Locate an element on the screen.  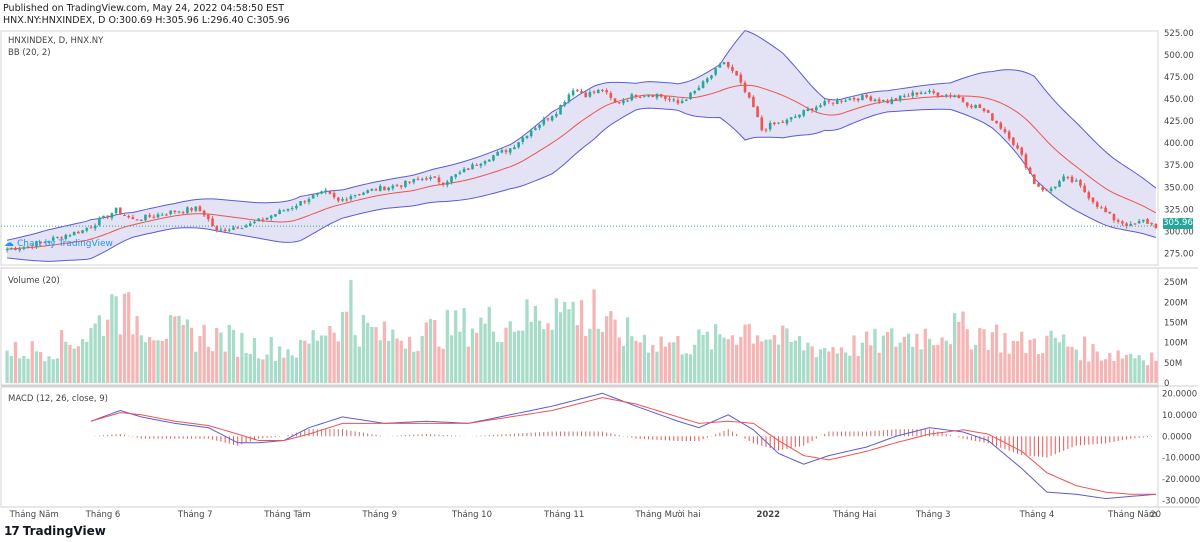
macd-axis-tick: -20.0000 is located at coordinates (1181, 480).